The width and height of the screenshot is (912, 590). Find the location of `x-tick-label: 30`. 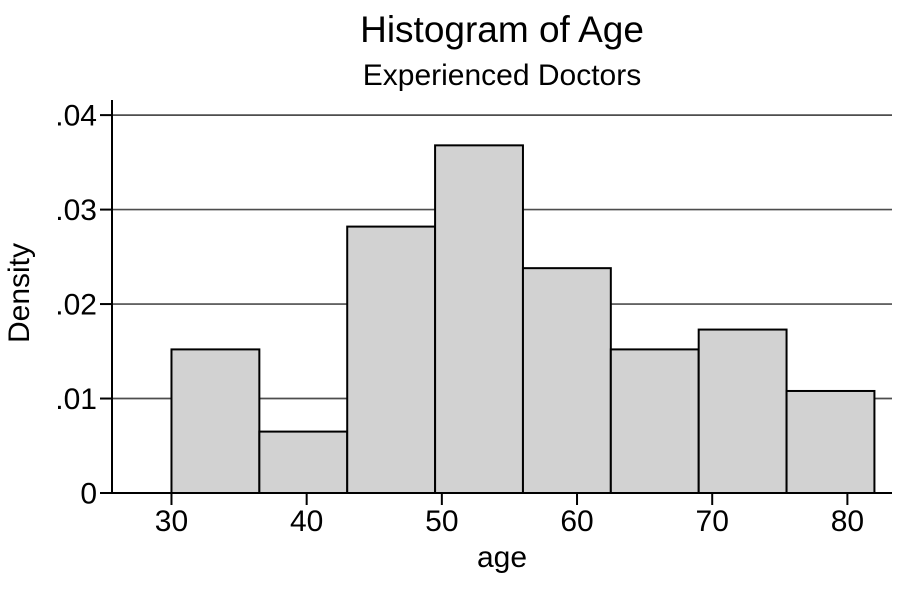

x-tick-label: 30 is located at coordinates (171, 521).